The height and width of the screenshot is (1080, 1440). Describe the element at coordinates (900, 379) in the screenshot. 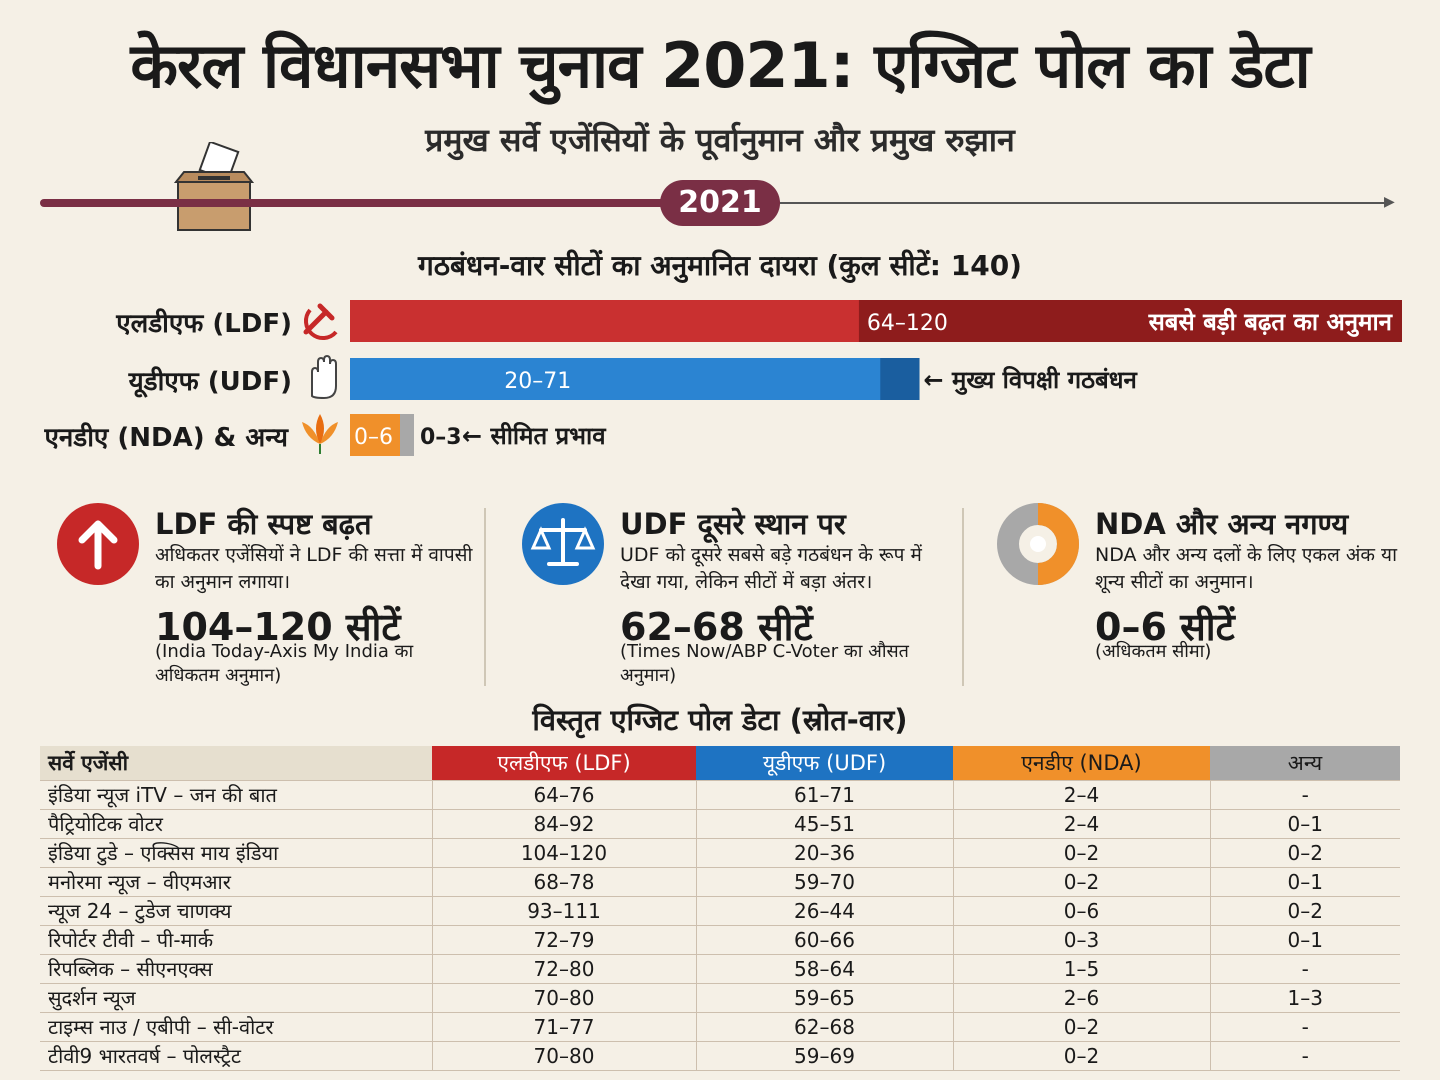

I see `bar-udf-range` at that location.